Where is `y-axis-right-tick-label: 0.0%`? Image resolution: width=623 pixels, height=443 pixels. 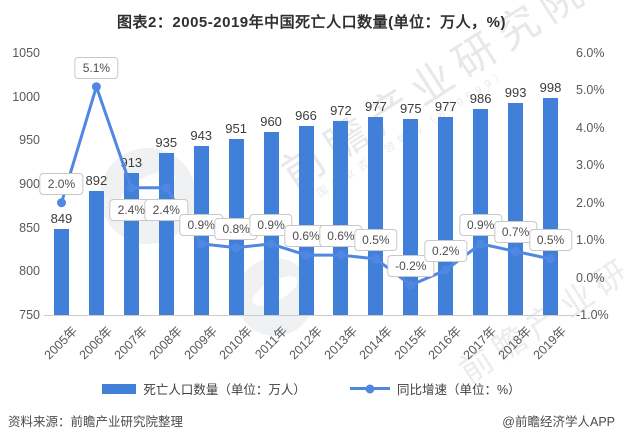 y-axis-right-tick-label: 0.0% is located at coordinates (590, 277).